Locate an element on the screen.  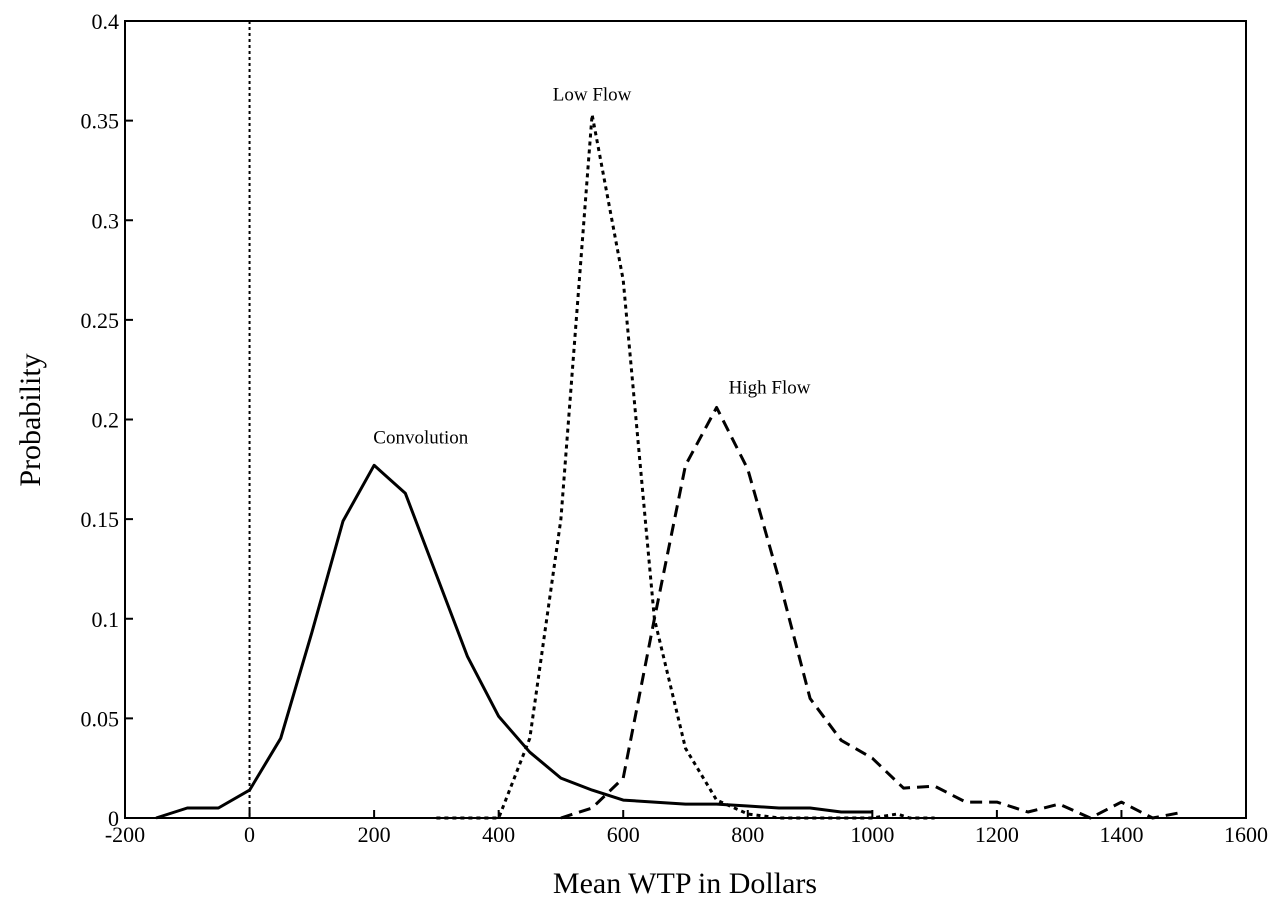
y-tick-label: 0.05 is located at coordinates (100, 718).